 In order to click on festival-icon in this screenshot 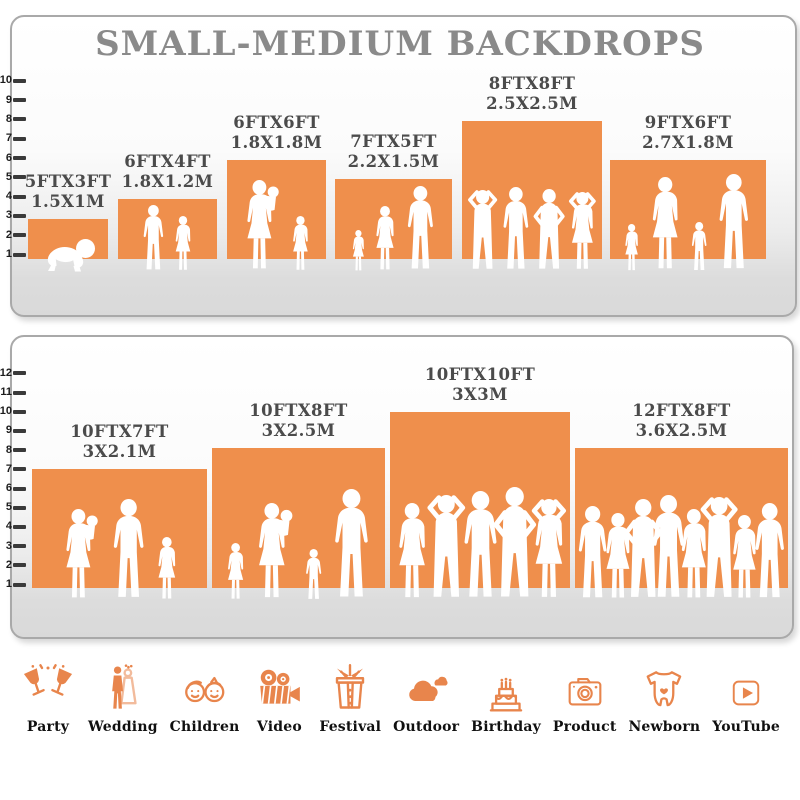, I will do `click(350, 686)`.